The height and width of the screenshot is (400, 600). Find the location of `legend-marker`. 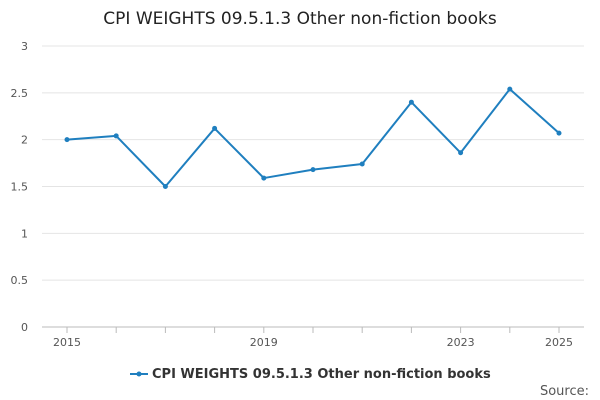

legend-marker is located at coordinates (139, 374).